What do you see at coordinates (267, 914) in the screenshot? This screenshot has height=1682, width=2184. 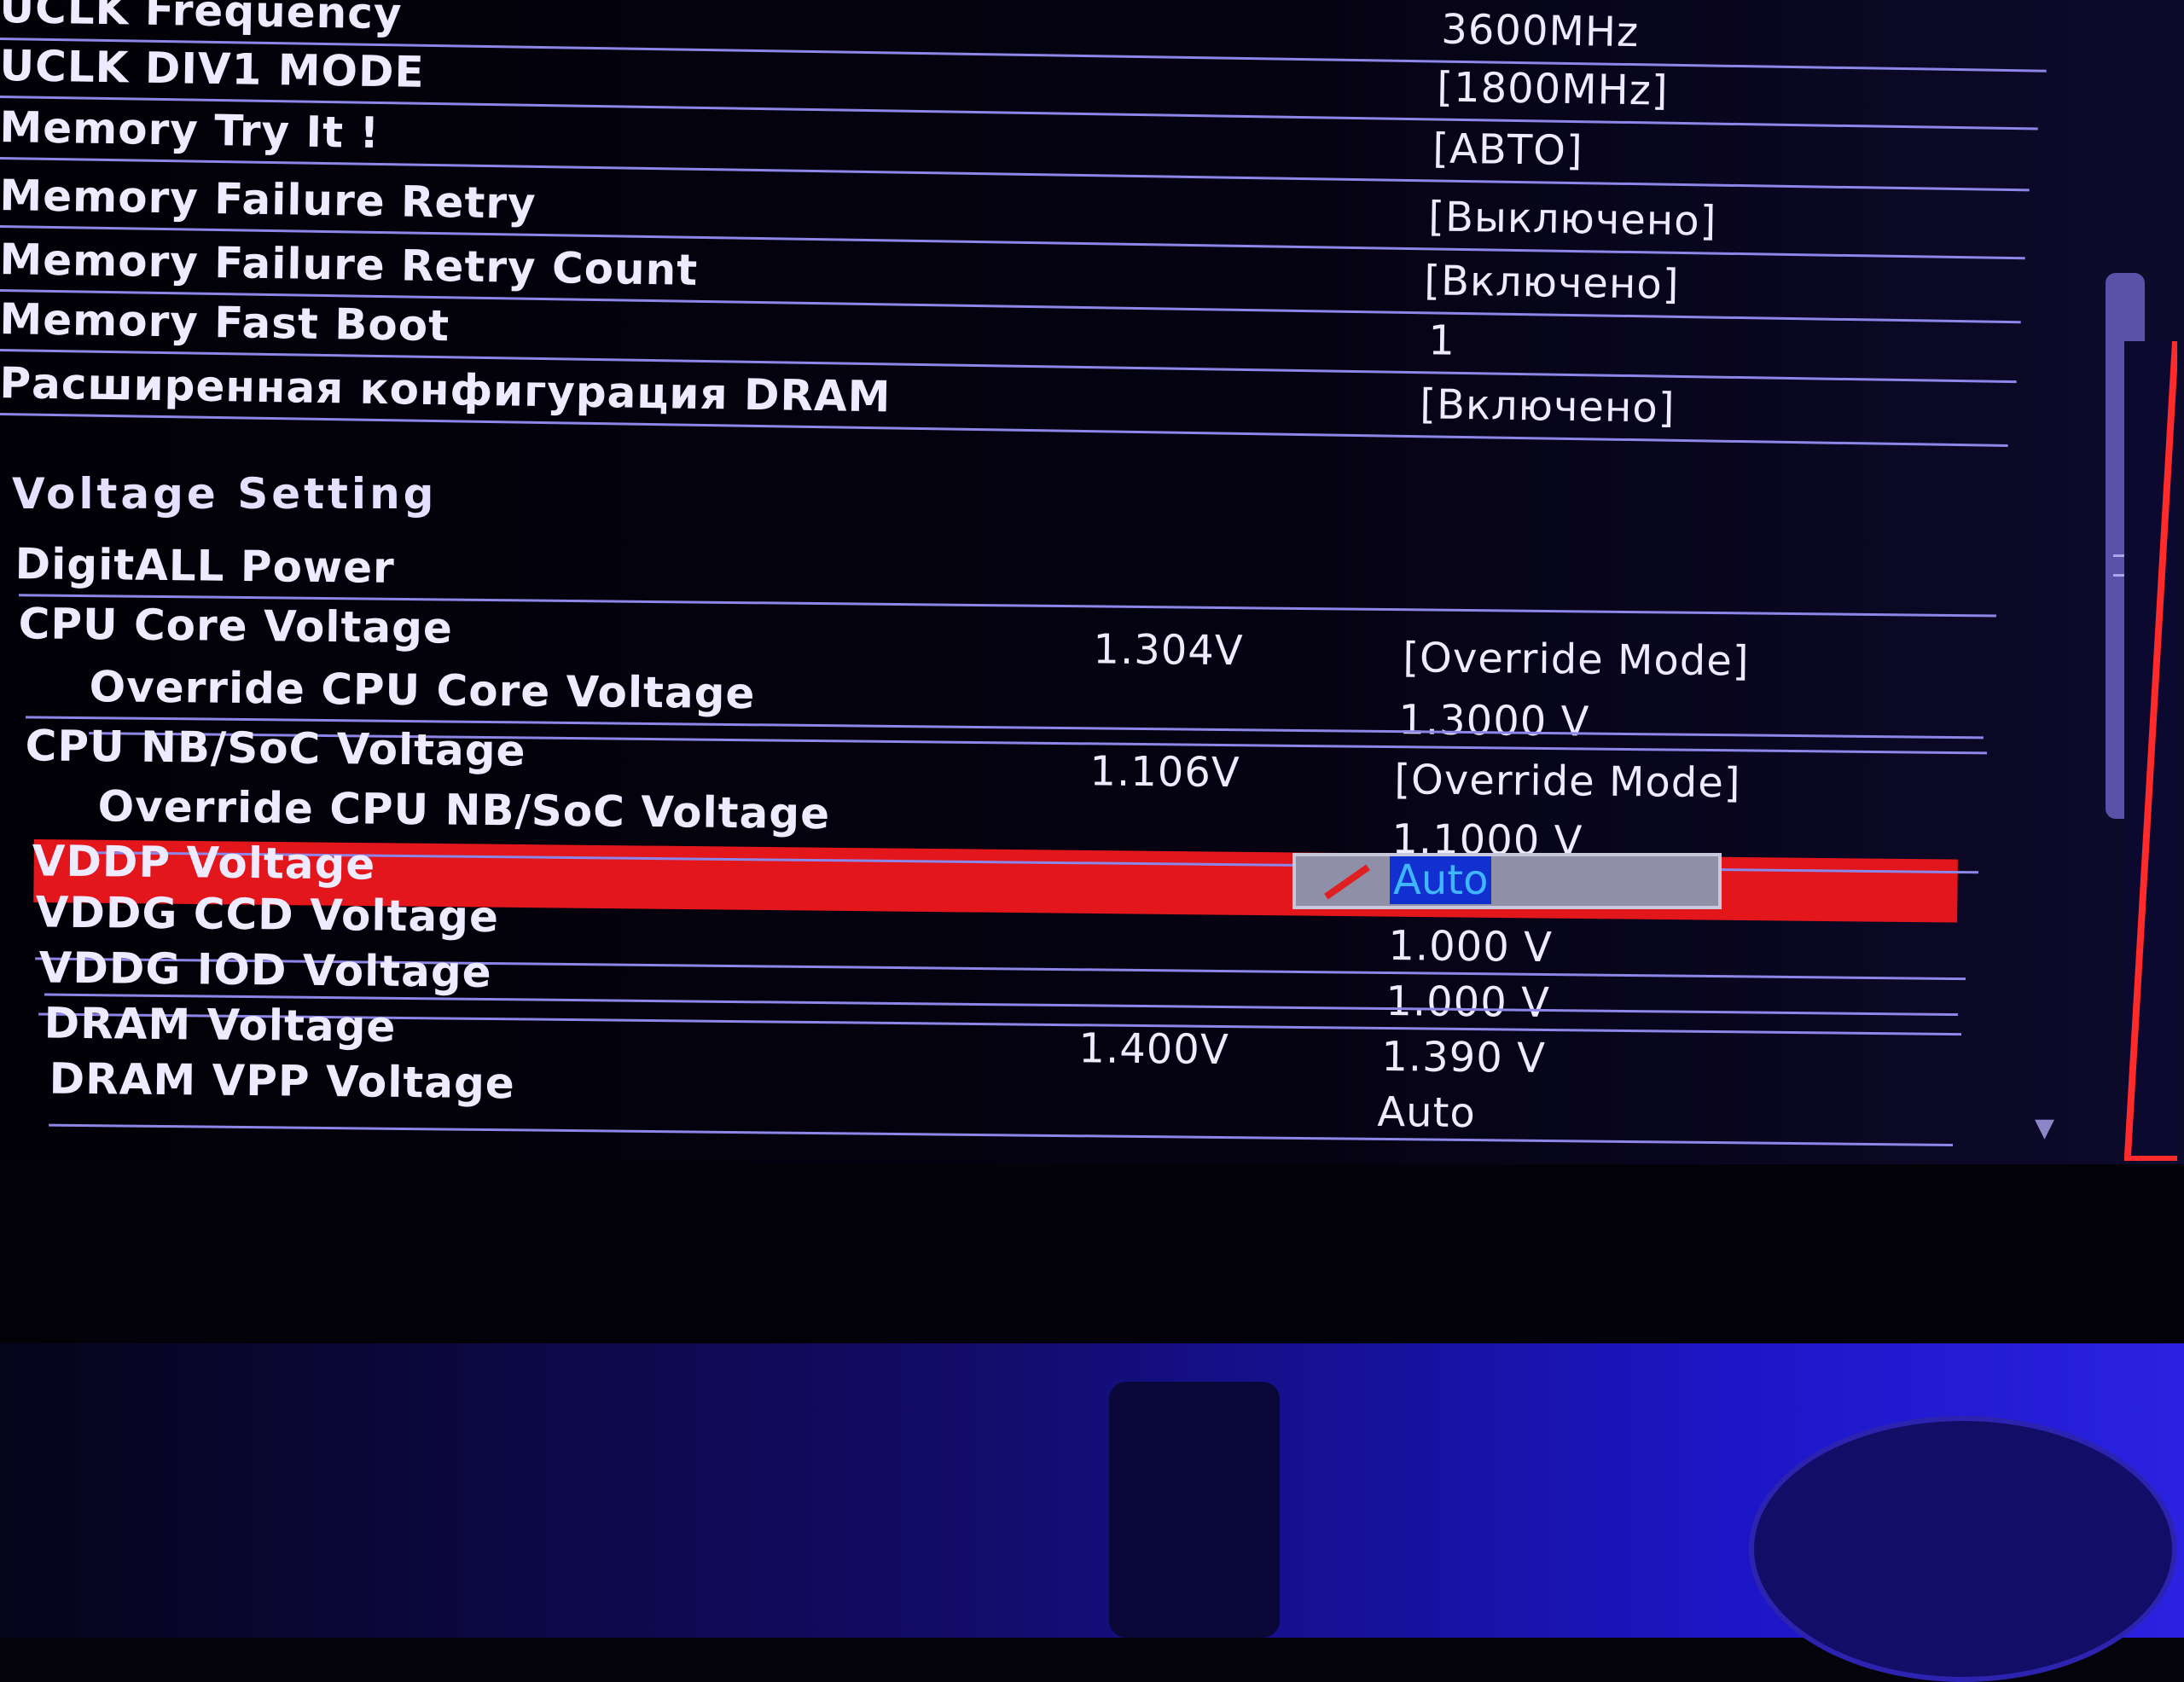 I see `voltage-label: VDDG CCD Voltage` at bounding box center [267, 914].